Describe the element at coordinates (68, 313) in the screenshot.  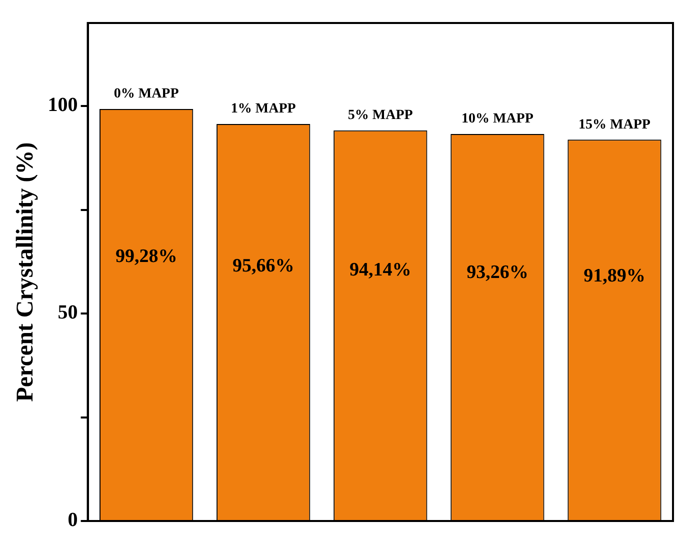
I see `y-tick-label: 50` at that location.